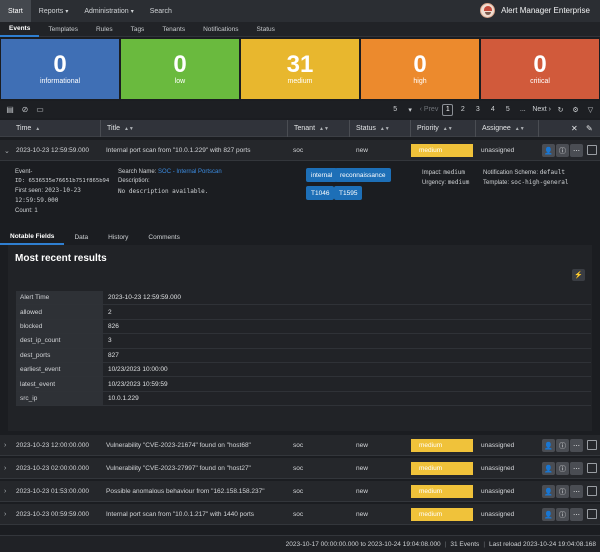 The height and width of the screenshot is (552, 600). I want to click on next-page-button: Next ›, so click(541, 109).